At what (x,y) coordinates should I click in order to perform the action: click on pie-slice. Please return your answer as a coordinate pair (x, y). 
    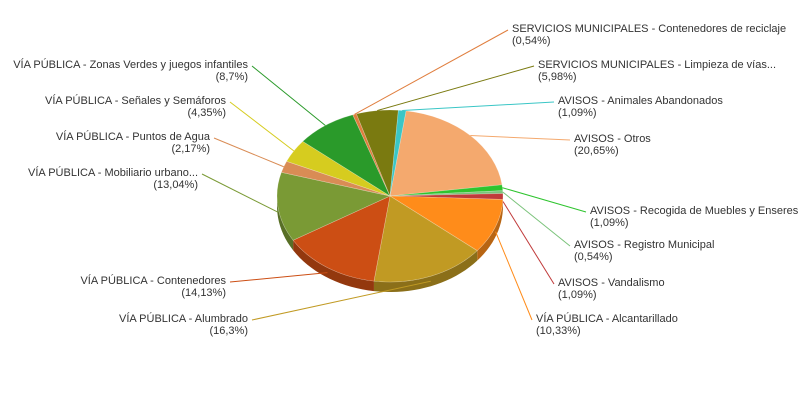
    Looking at the image, I should click on (446, 153).